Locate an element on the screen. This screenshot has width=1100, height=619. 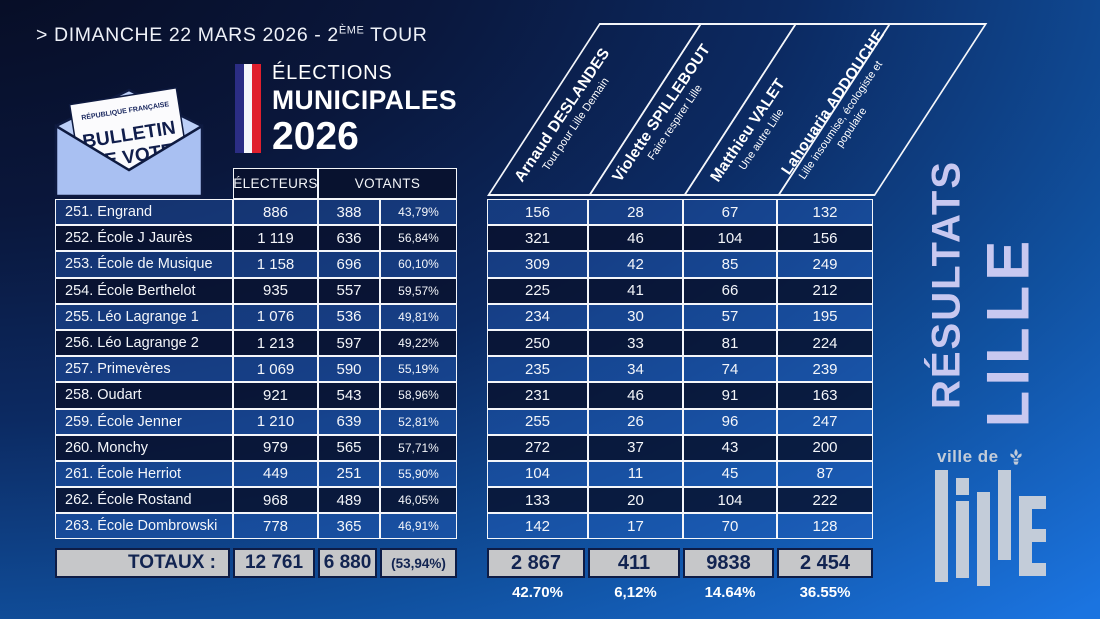
candidate-votes-cell: 45 is located at coordinates (730, 474).